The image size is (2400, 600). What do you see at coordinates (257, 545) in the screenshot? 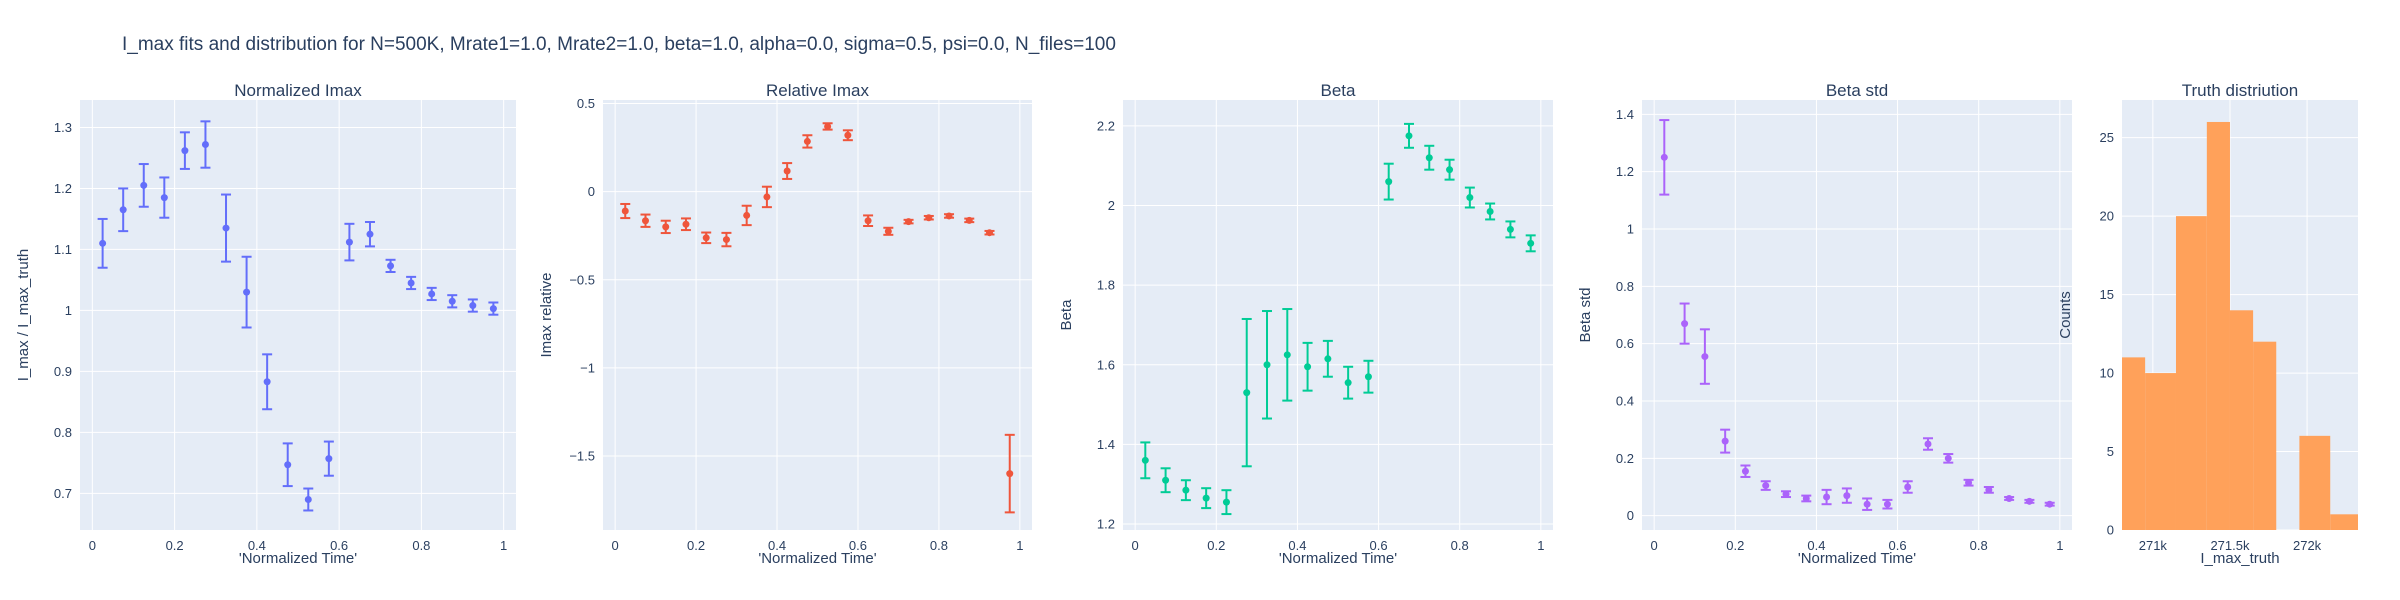
I see `x-tick-label: 0.4` at bounding box center [257, 545].